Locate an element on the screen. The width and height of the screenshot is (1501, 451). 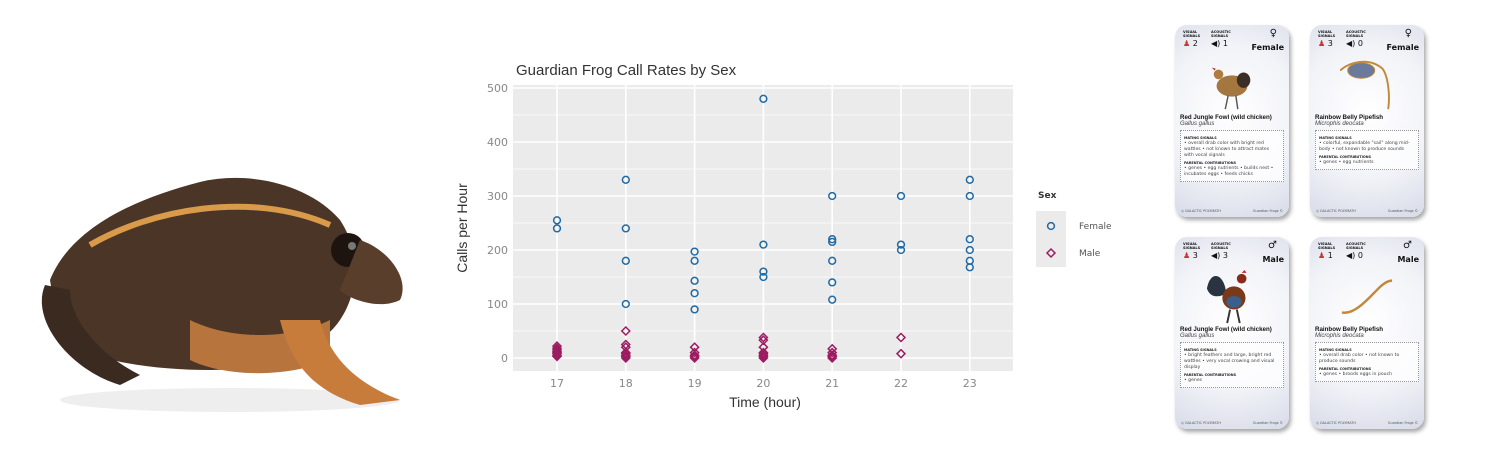
visual-signals-count: 1 is located at coordinates (1330, 255).